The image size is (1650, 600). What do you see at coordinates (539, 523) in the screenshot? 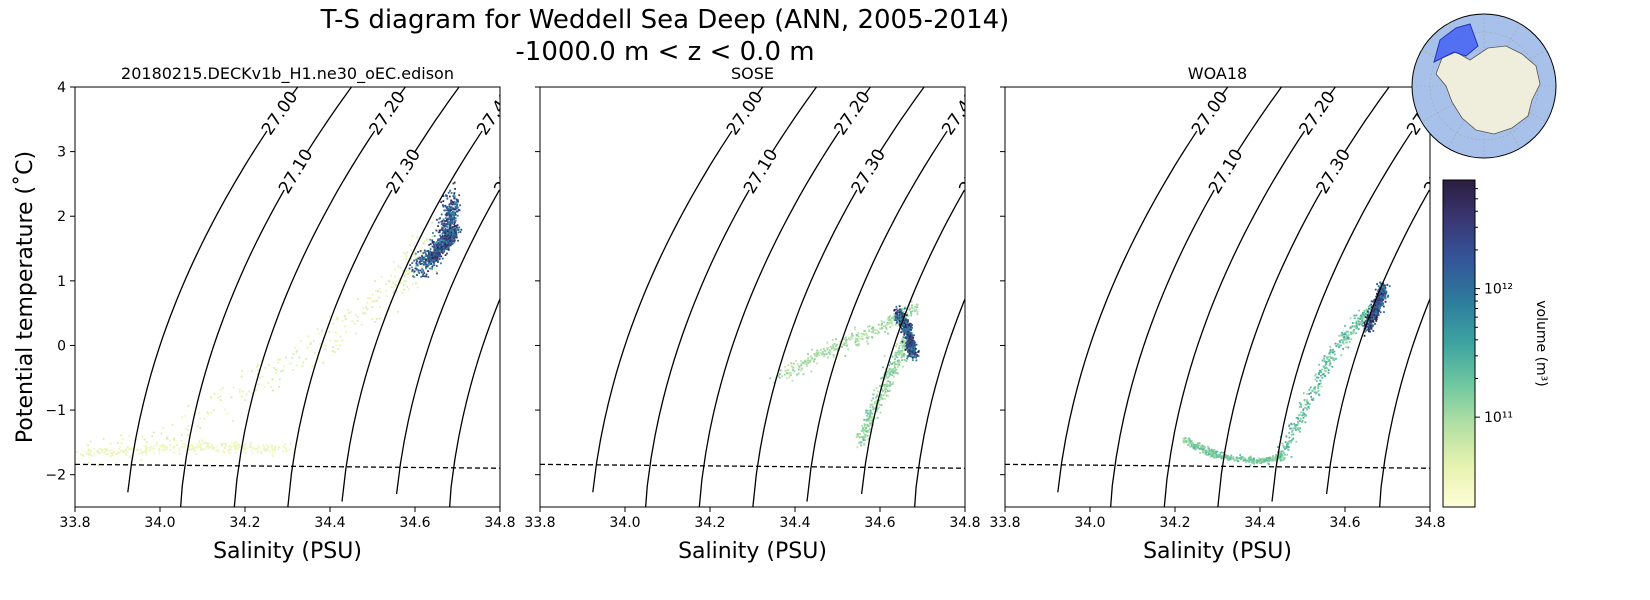
I see `x-tick-label: 33.8` at bounding box center [539, 523].